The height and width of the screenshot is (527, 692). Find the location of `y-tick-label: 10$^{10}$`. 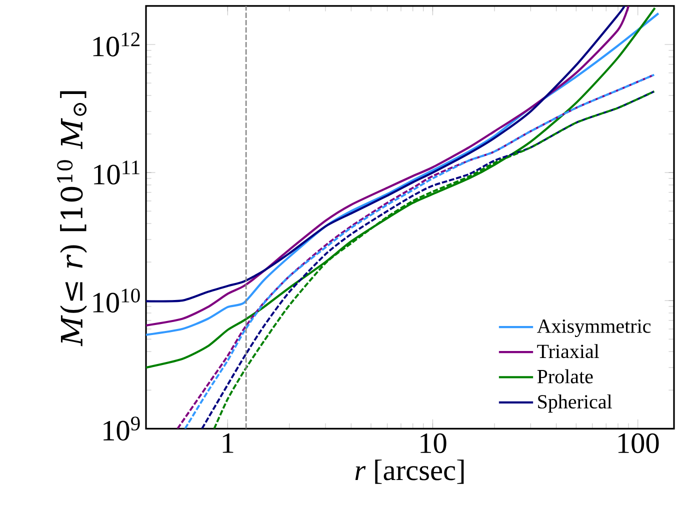

y-tick-label: 10$^{10}$ is located at coordinates (116, 300).